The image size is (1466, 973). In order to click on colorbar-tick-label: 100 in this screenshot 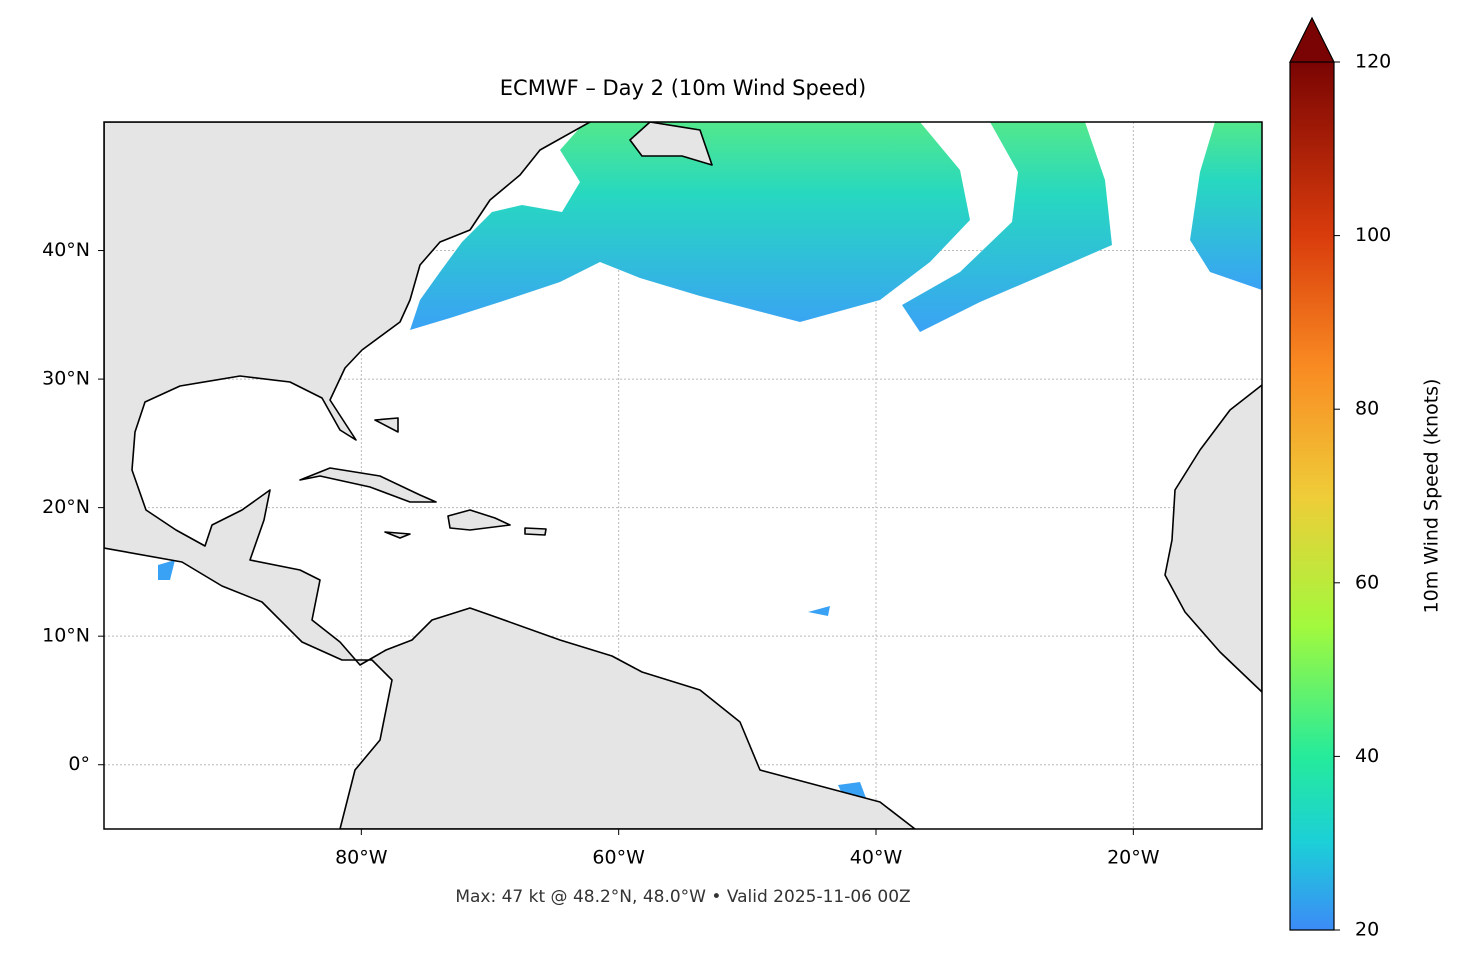, I will do `click(1373, 235)`.